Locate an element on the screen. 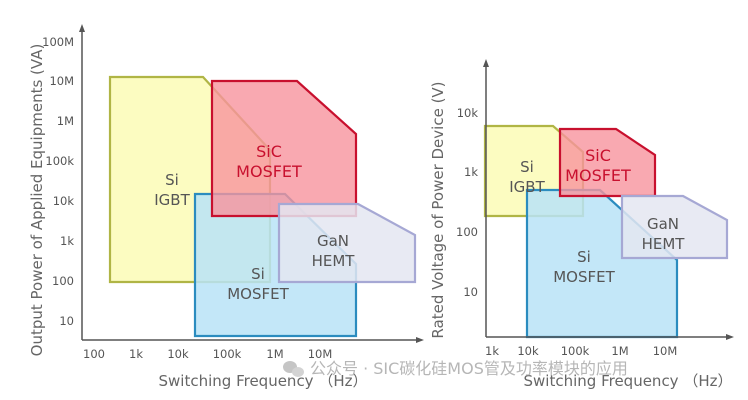  y-axis-title: Rated Voltage of Power Device (V) is located at coordinates (438, 209).